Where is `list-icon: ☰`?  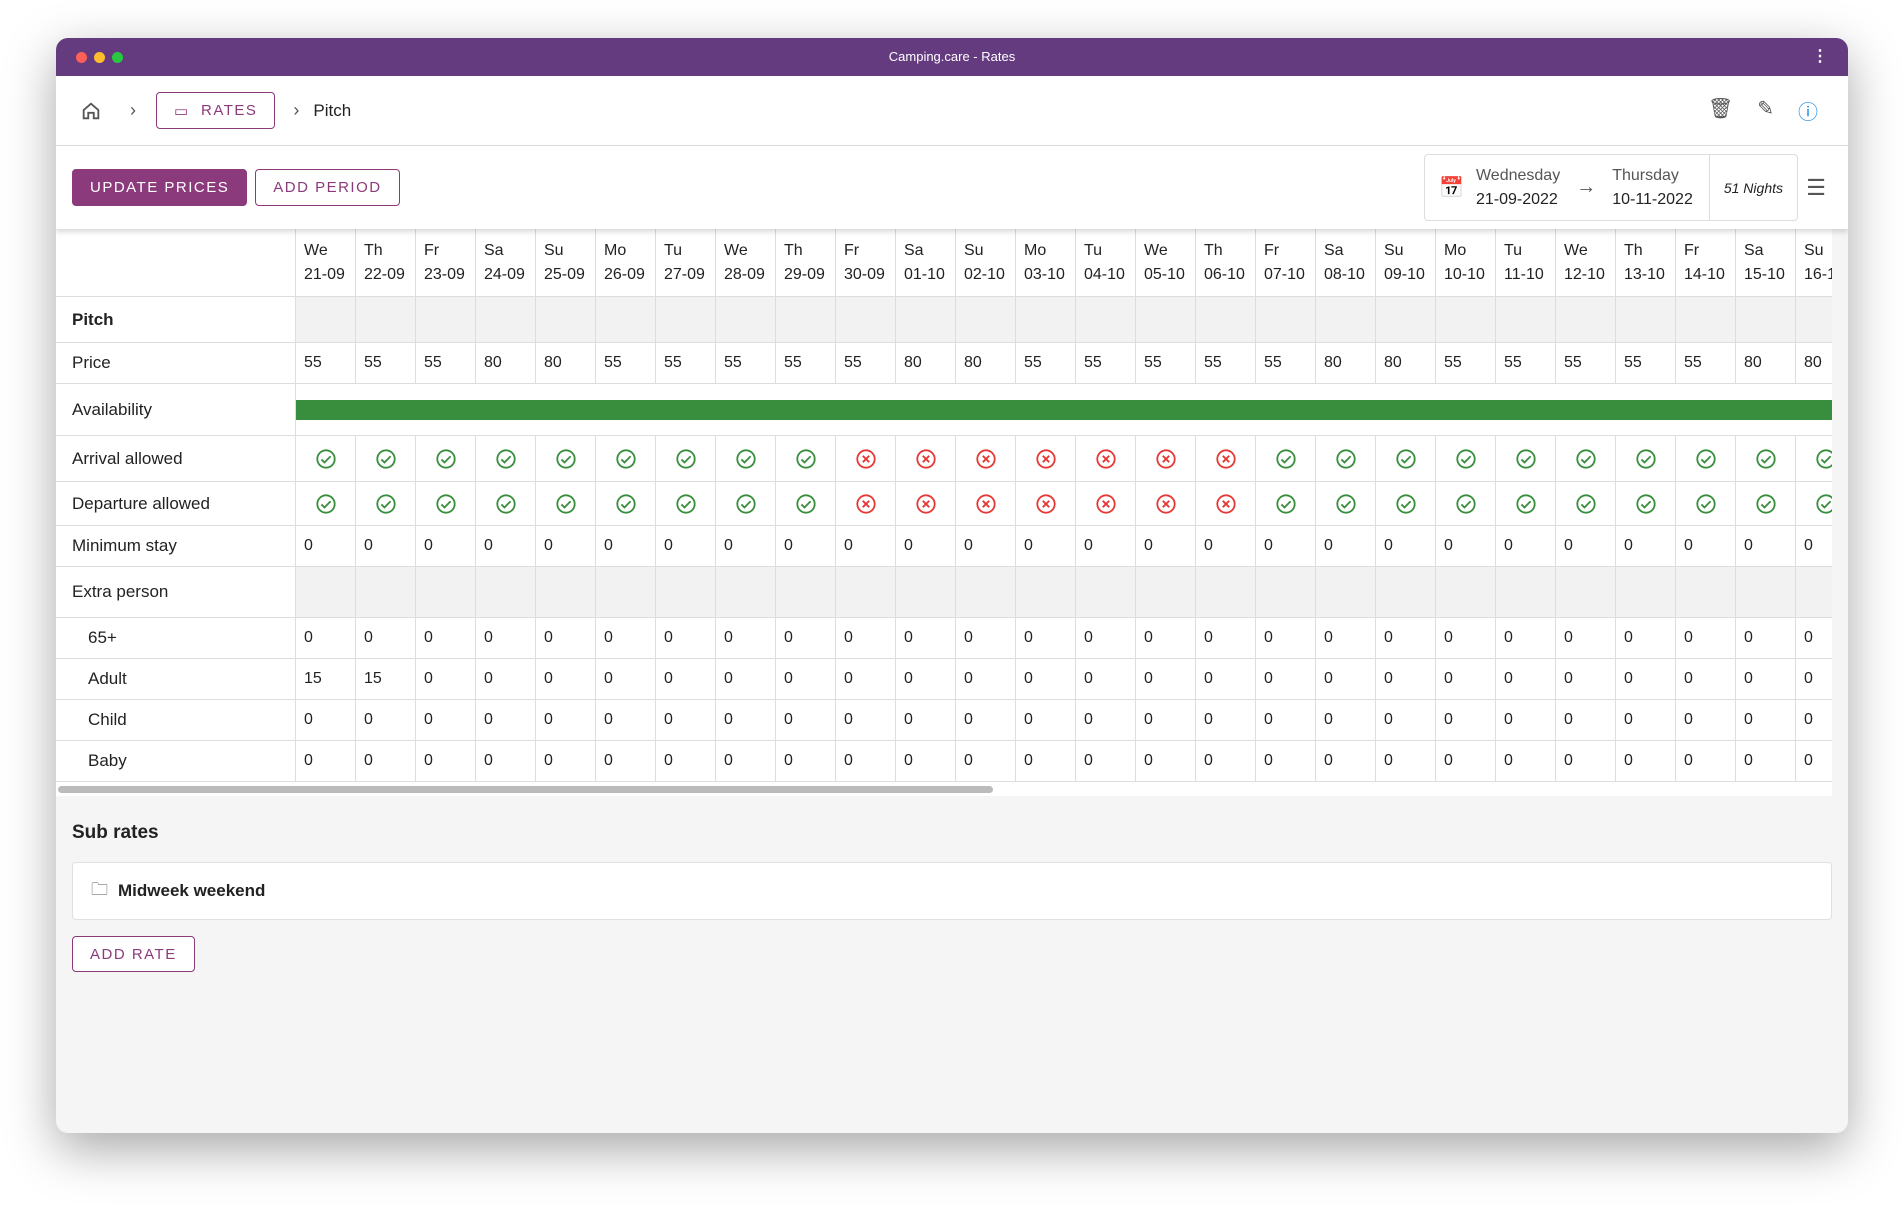 list-icon: ☰ is located at coordinates (1816, 187).